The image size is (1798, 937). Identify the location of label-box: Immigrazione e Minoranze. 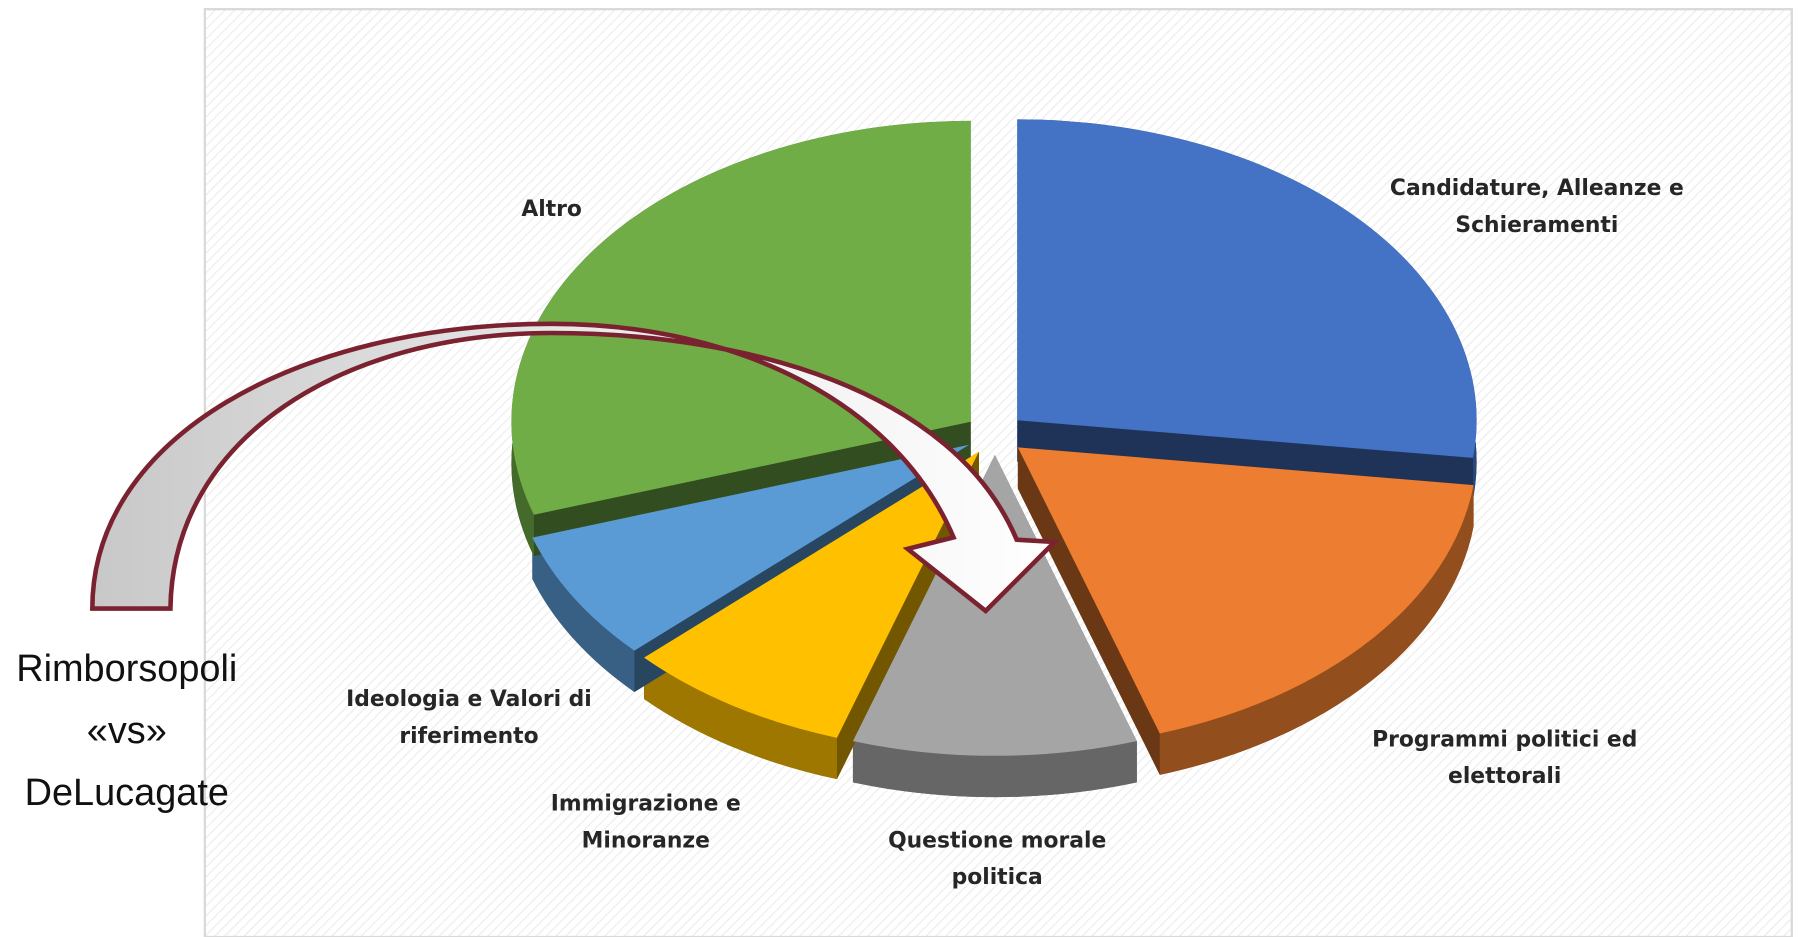
(645, 822).